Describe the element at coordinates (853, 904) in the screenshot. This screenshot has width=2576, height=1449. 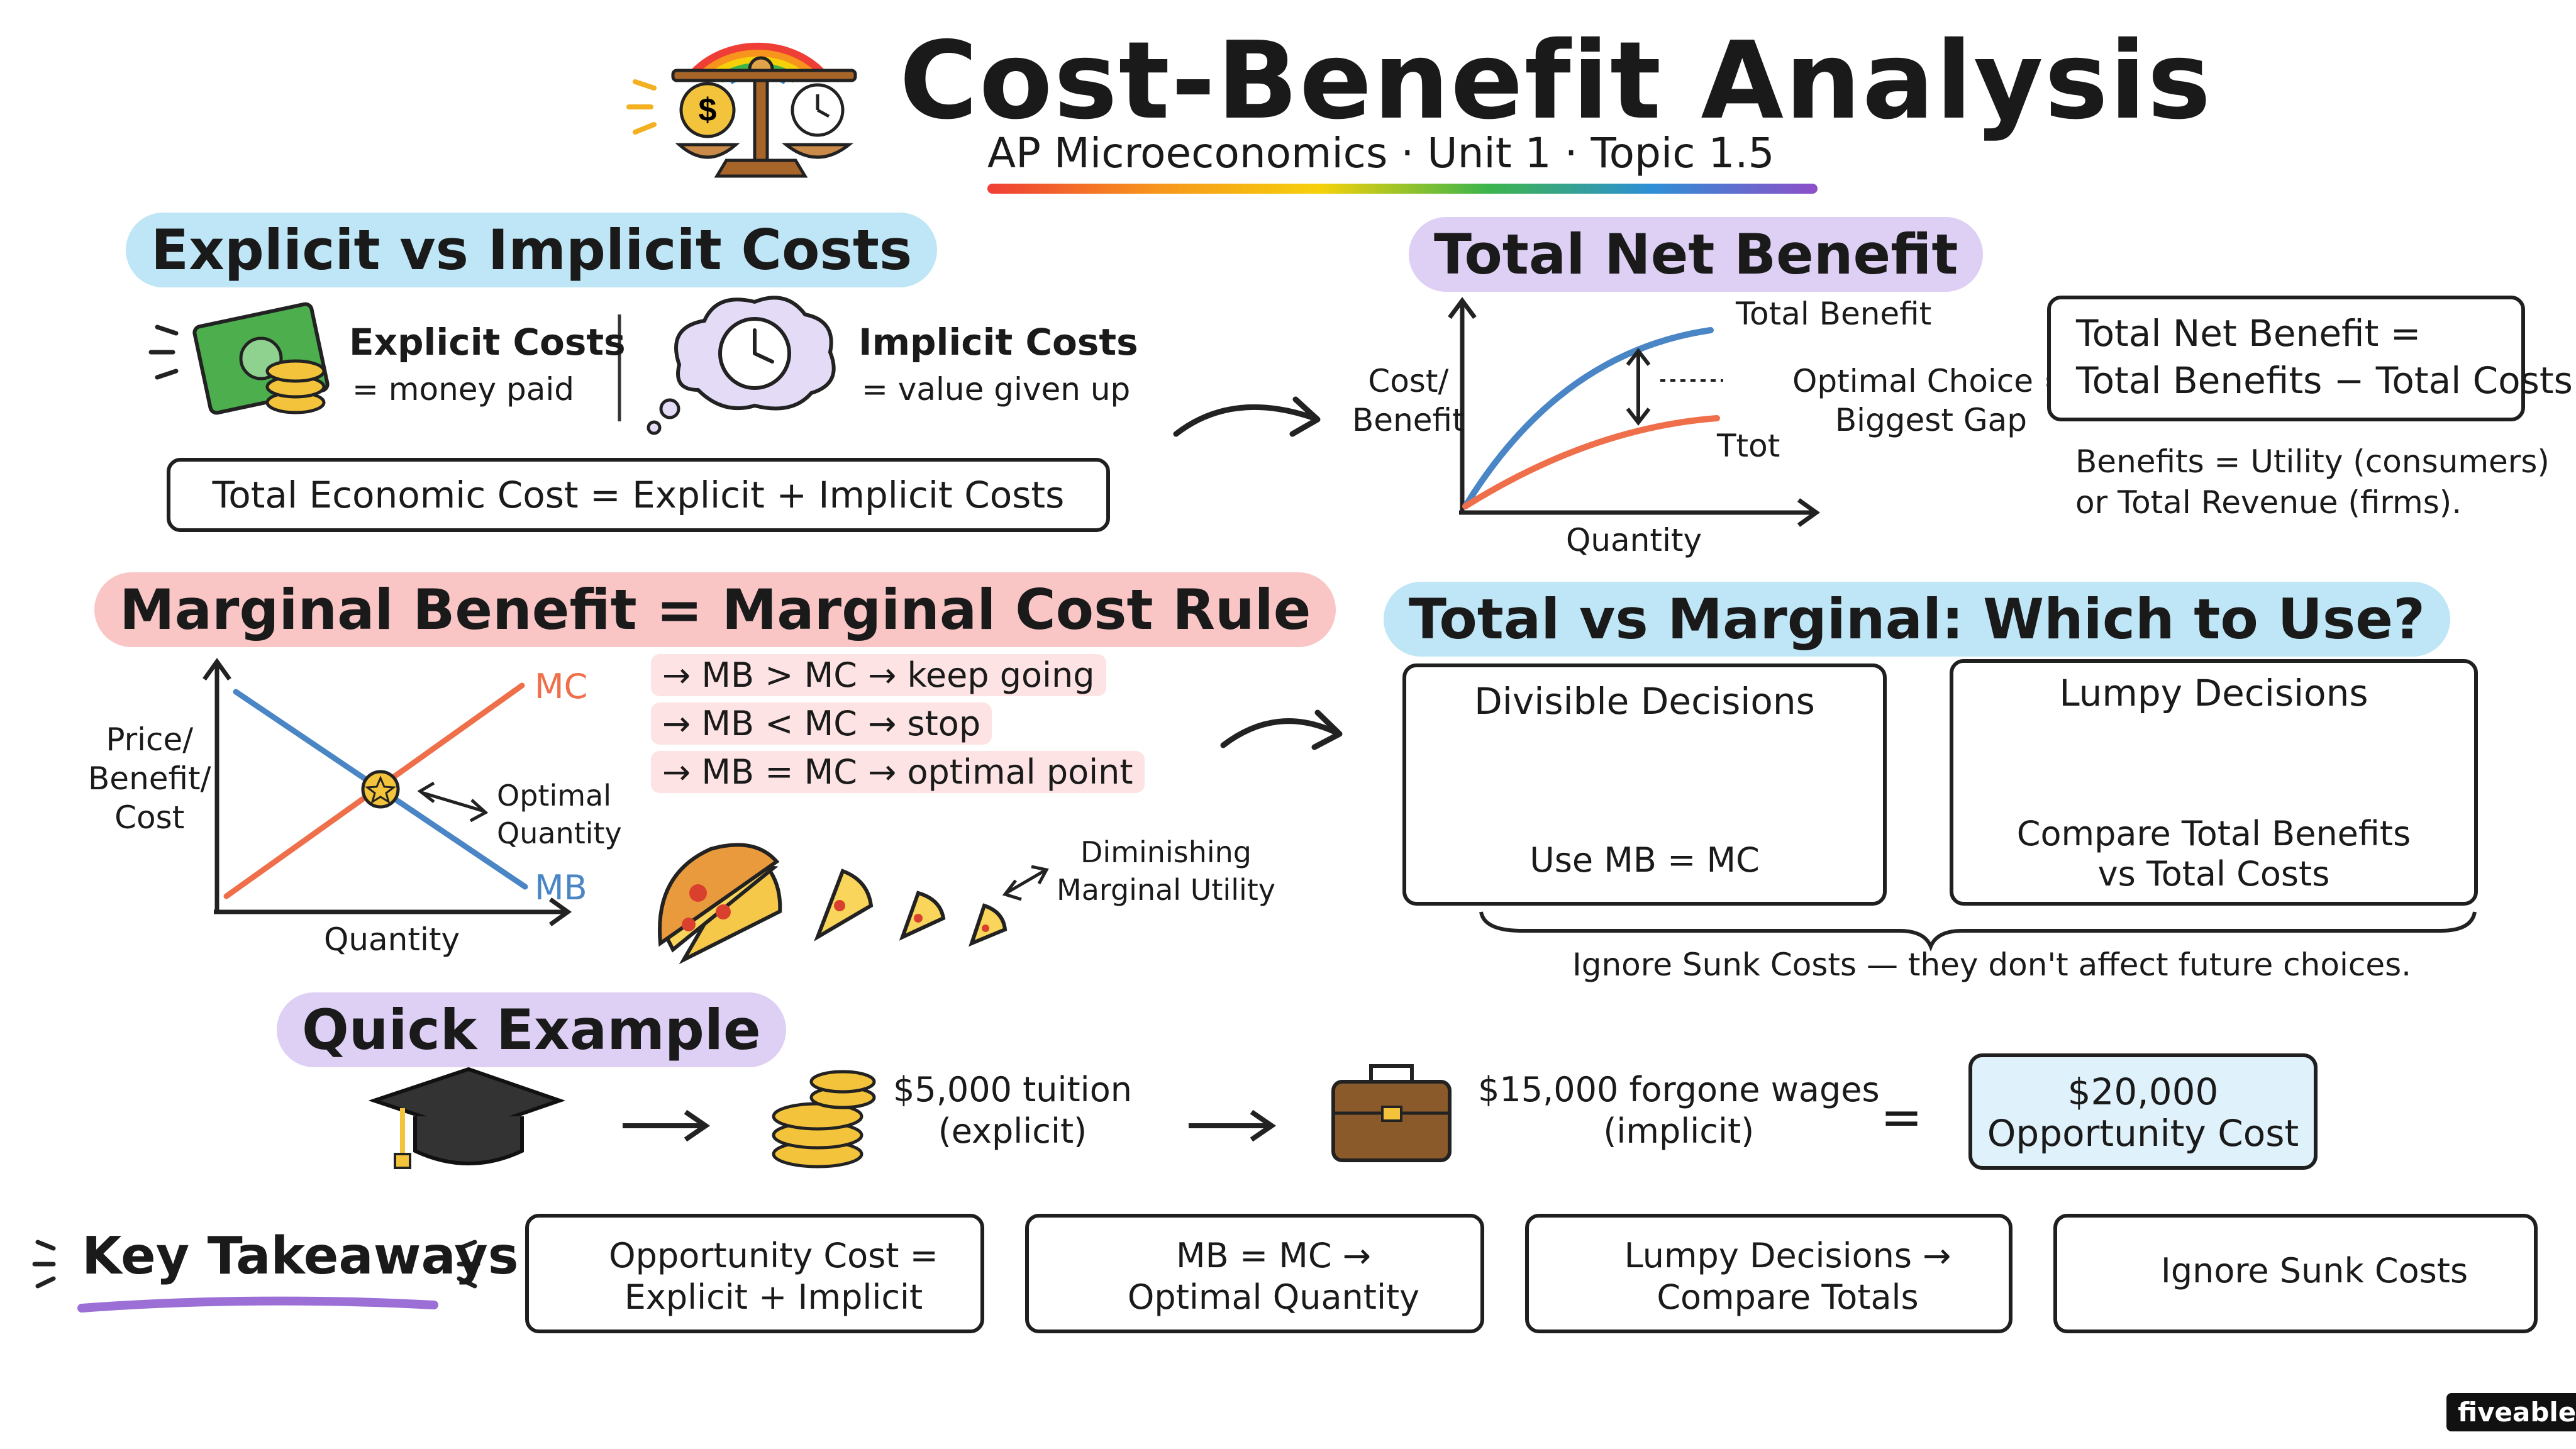
I see `pizza-icon` at that location.